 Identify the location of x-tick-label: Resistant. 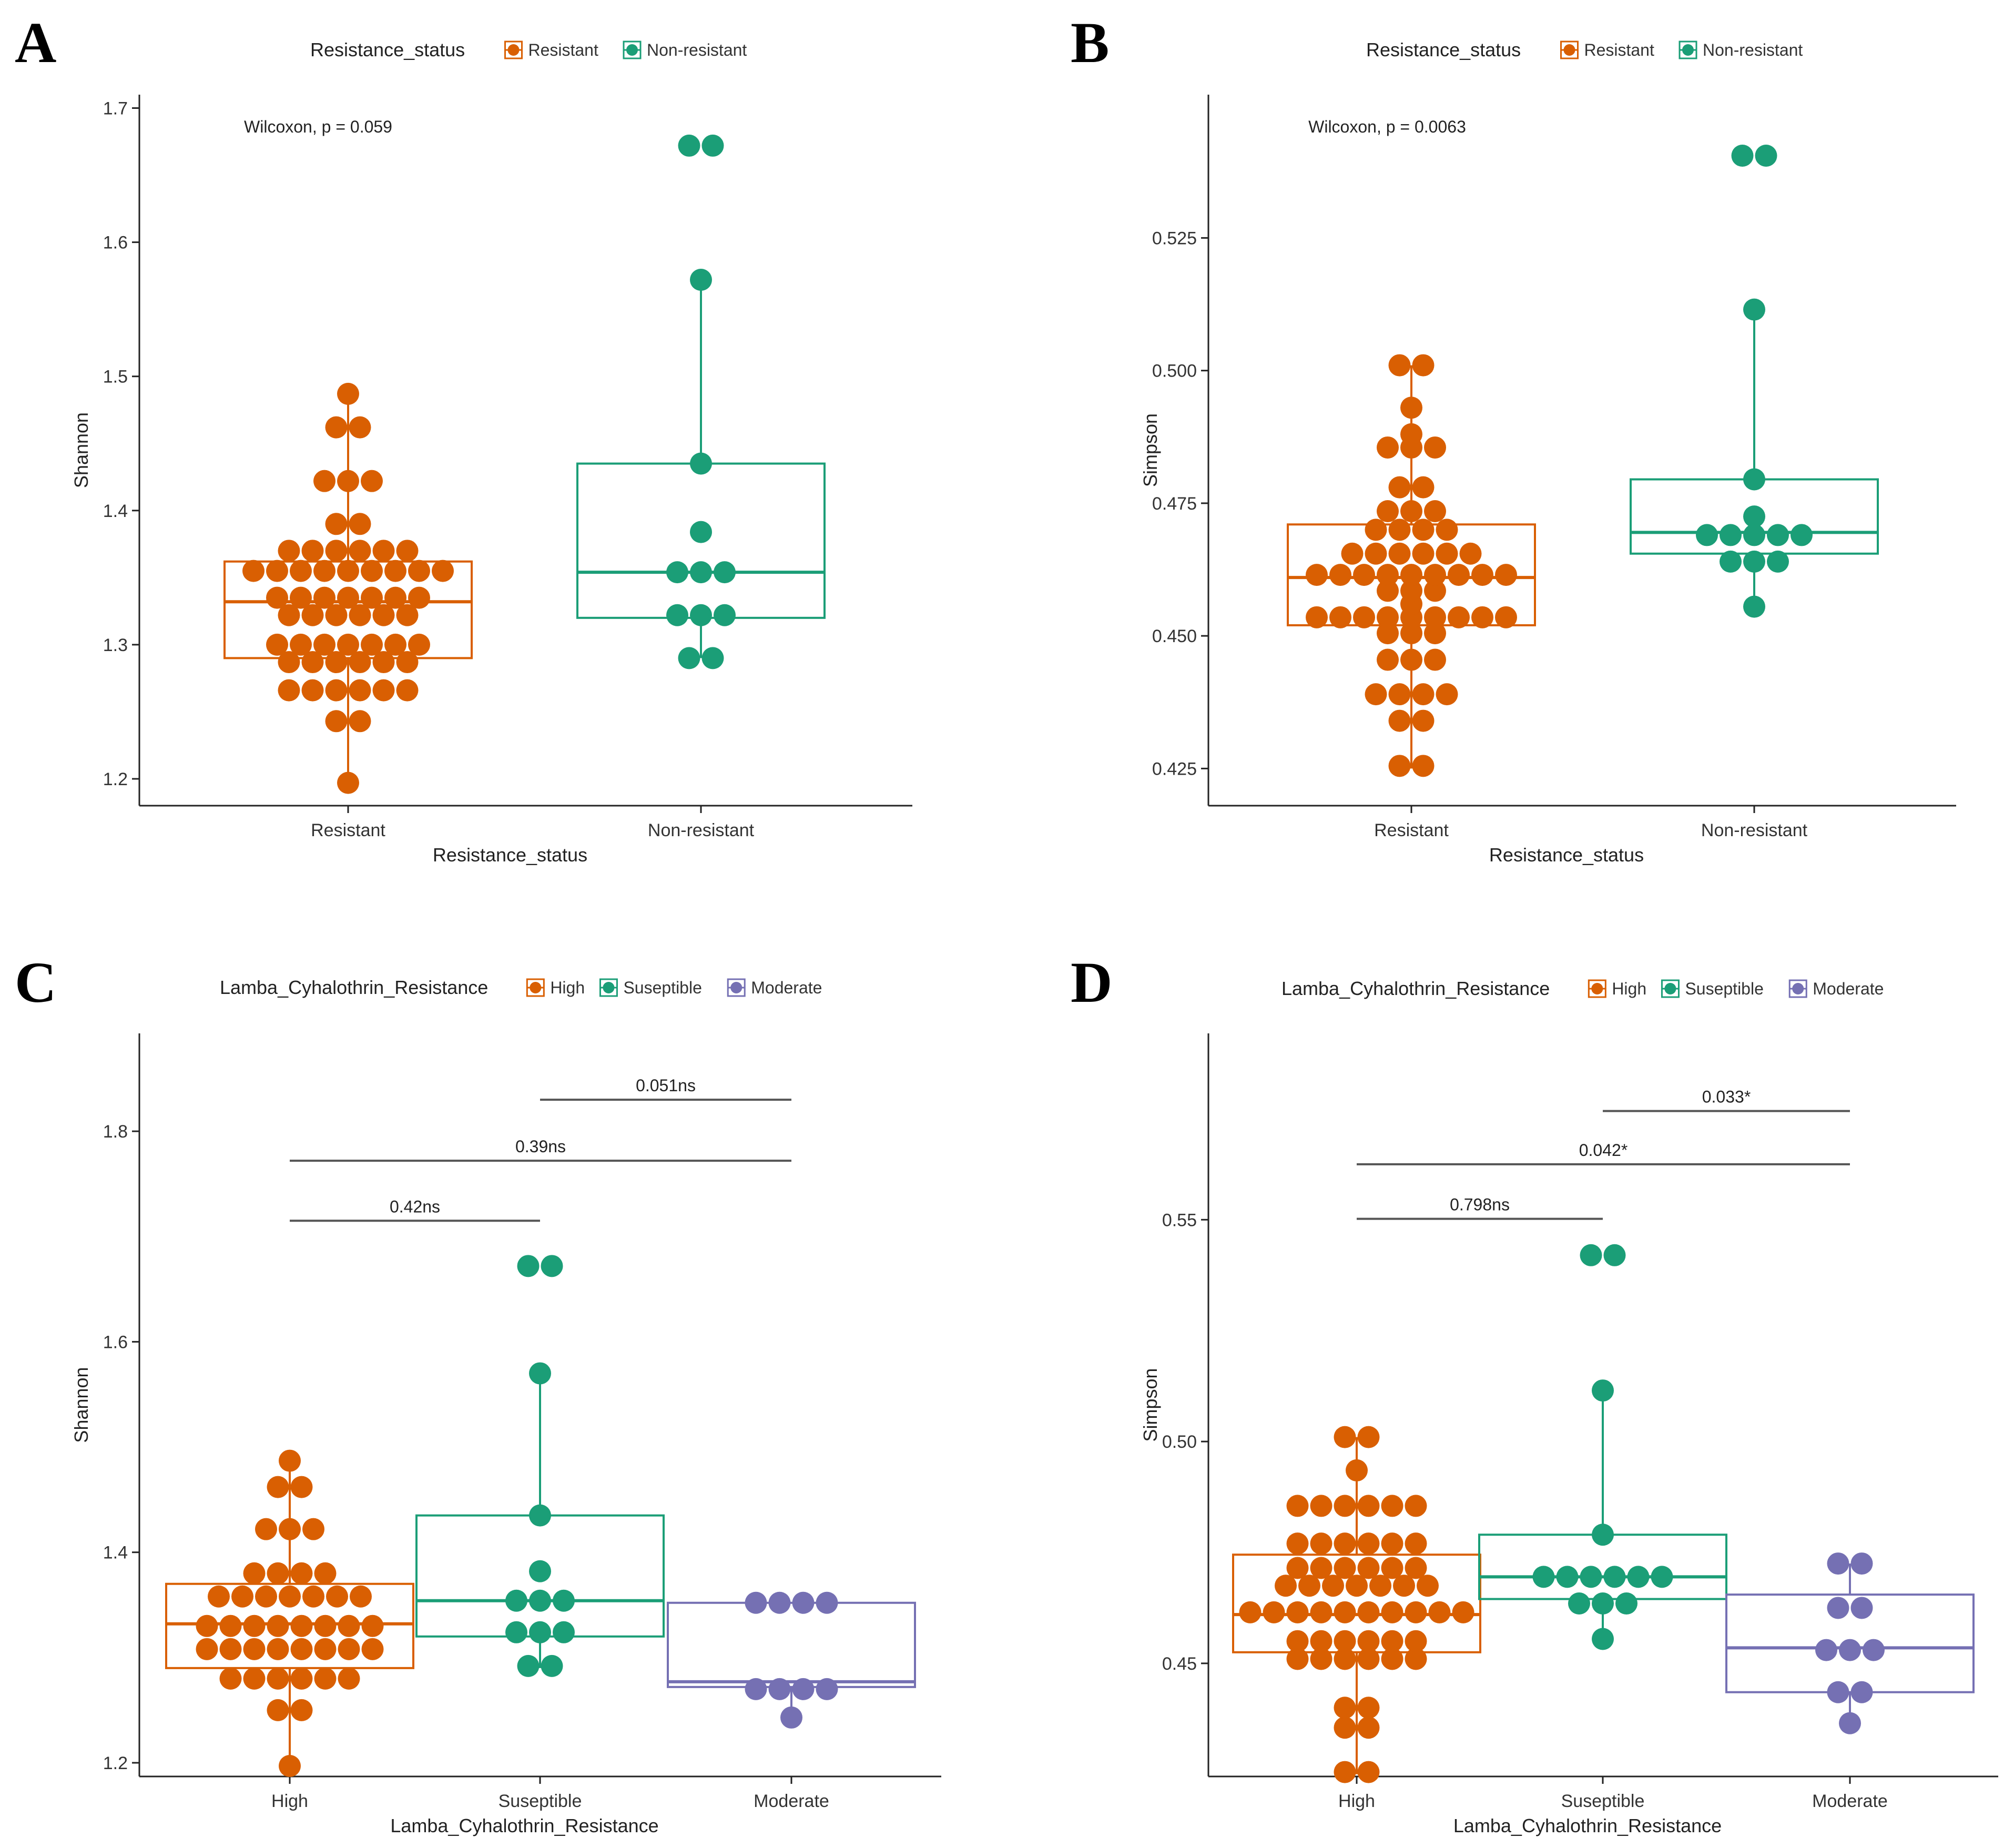
(1411, 830).